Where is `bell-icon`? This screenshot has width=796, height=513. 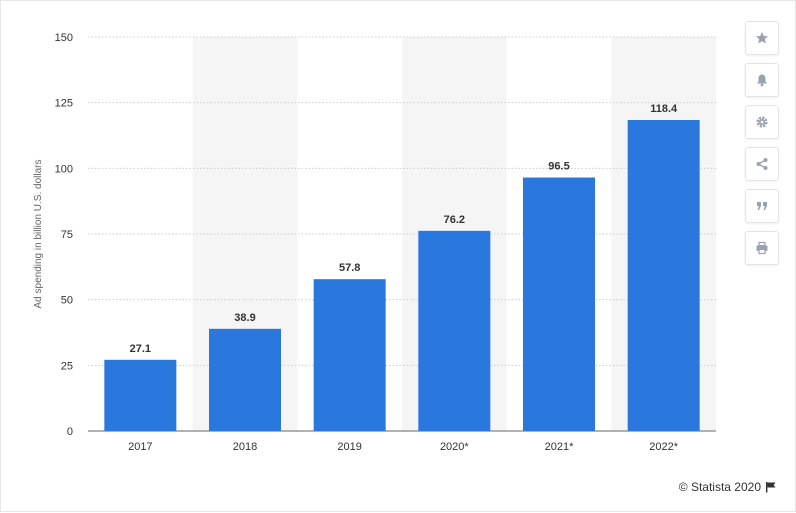 bell-icon is located at coordinates (762, 80).